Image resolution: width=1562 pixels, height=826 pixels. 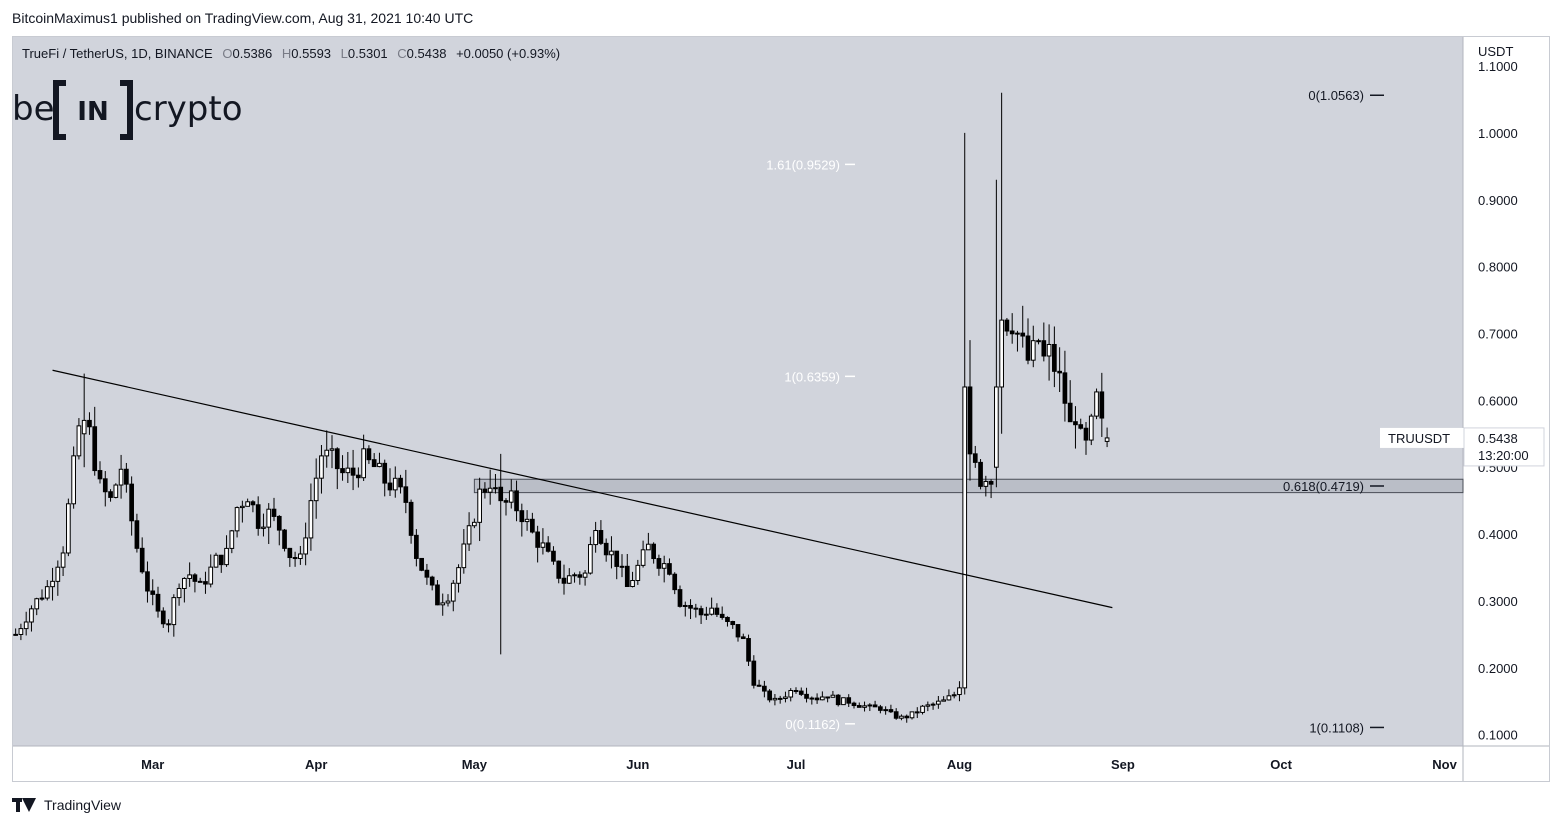 I want to click on fib-level-label: 0(0.1162), so click(x=812, y=724).